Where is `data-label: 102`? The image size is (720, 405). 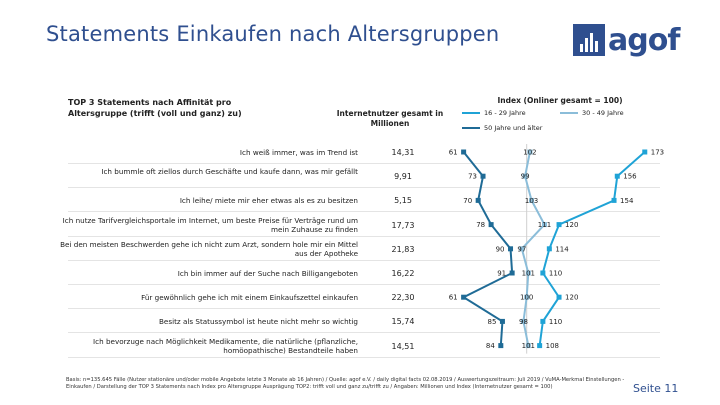
data-label: 102 is located at coordinates (529, 153).